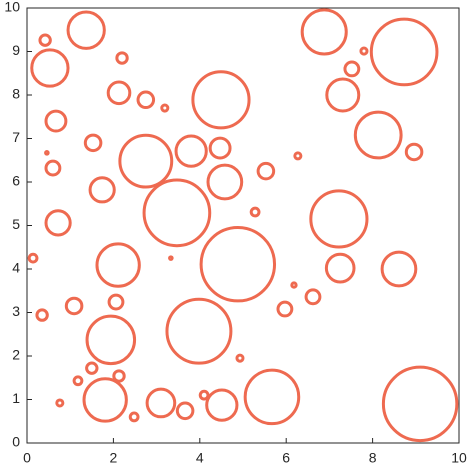 The height and width of the screenshot is (470, 474). I want to click on y-tick-label: 1, so click(16, 398).